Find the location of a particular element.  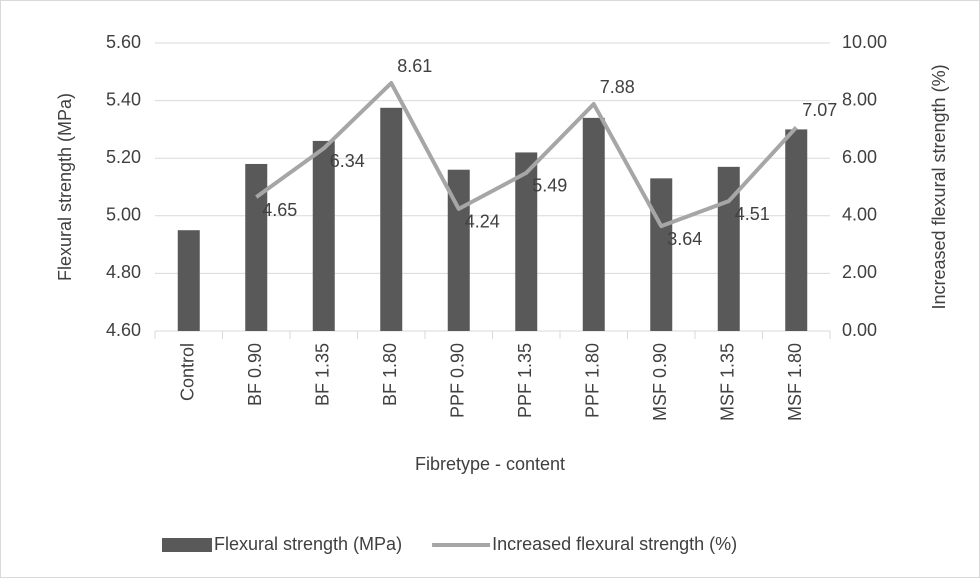

line is located at coordinates (526, 155).